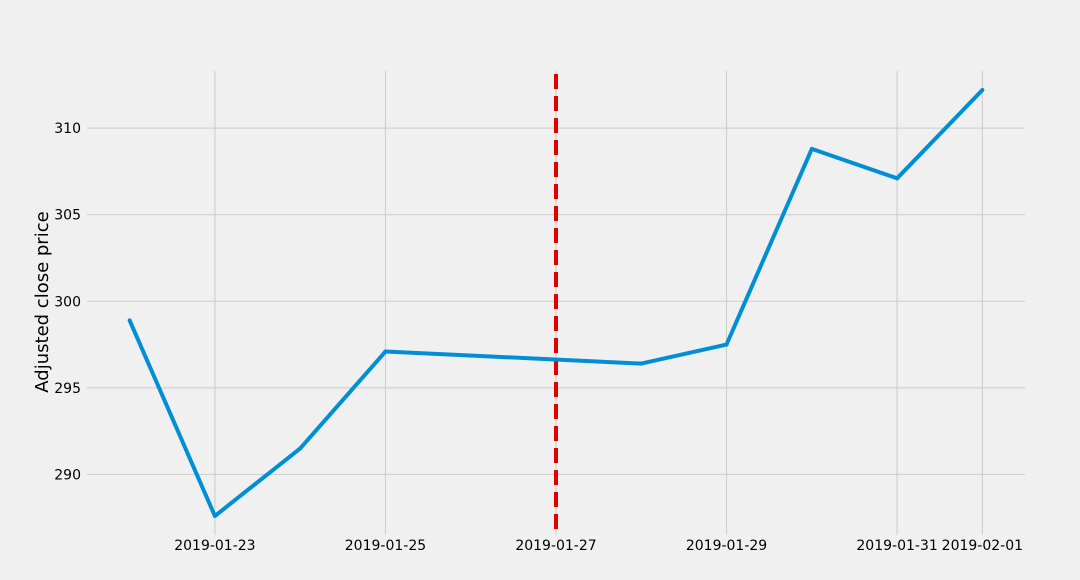  What do you see at coordinates (385, 546) in the screenshot?
I see `x-tick-label: 2019-01-25` at bounding box center [385, 546].